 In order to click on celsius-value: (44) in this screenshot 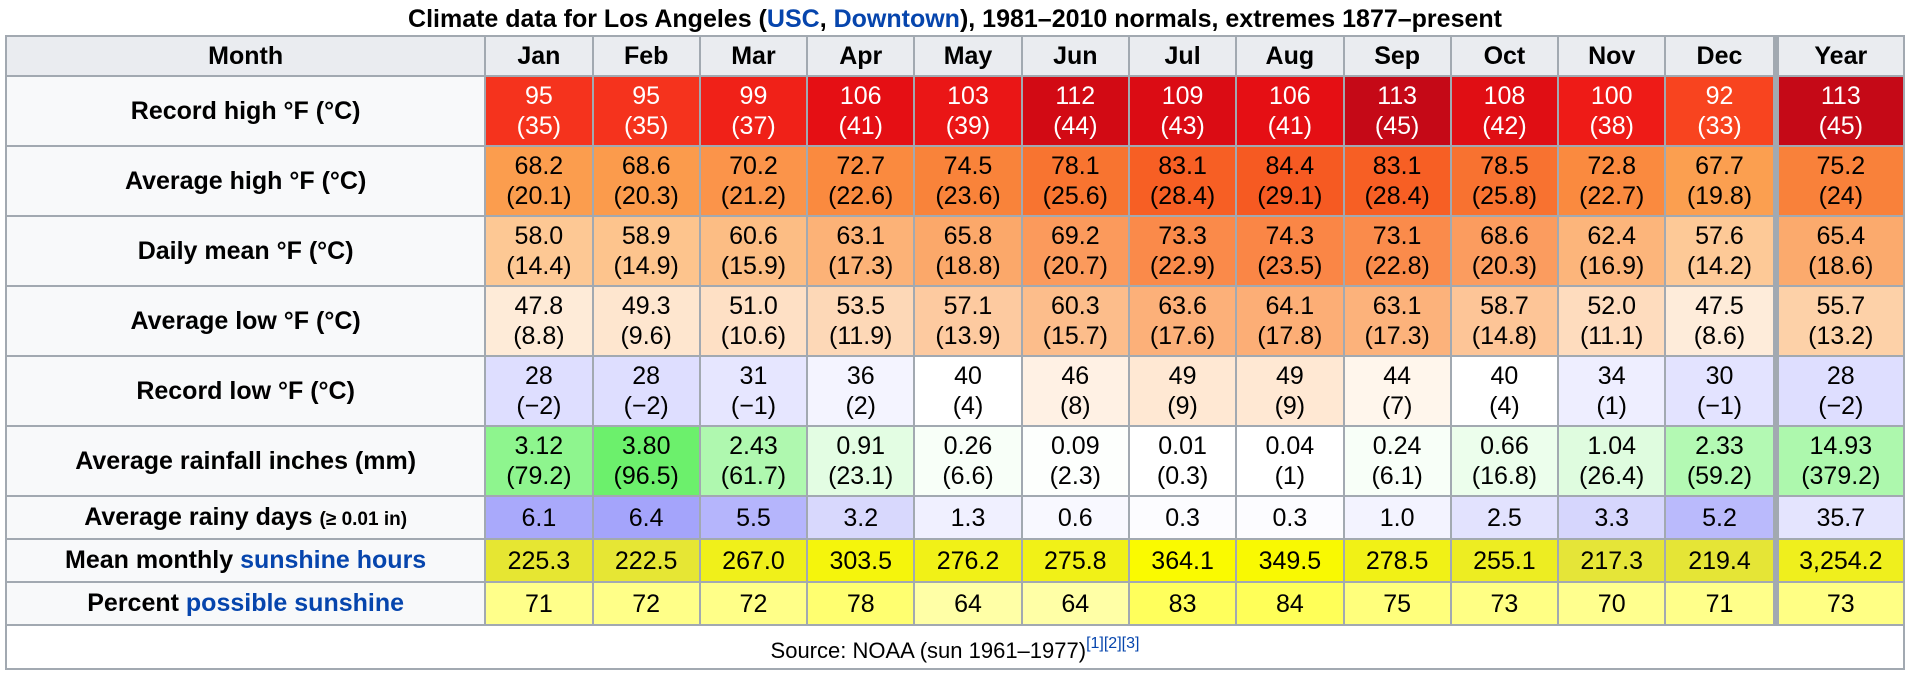, I will do `click(1075, 126)`.